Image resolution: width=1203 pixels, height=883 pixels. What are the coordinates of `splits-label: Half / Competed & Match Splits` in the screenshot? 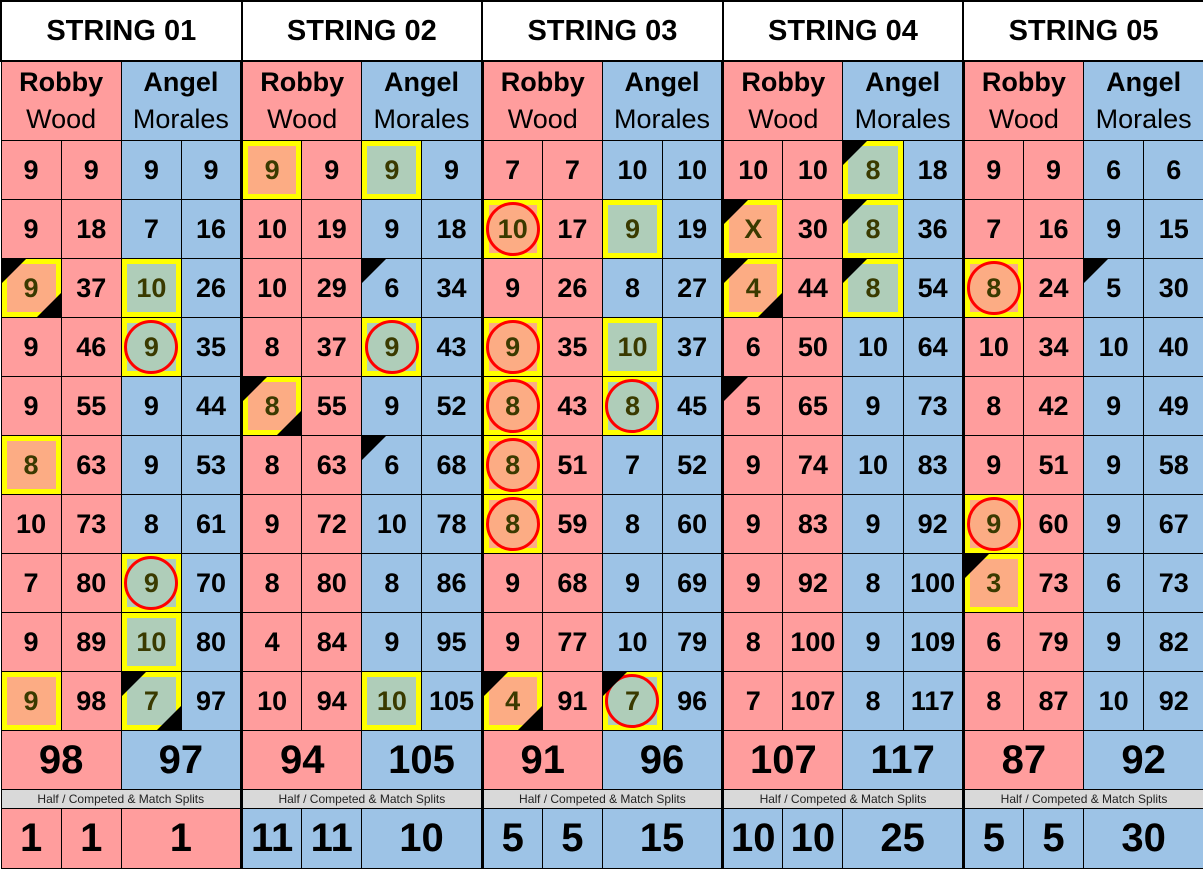 It's located at (1082, 799).